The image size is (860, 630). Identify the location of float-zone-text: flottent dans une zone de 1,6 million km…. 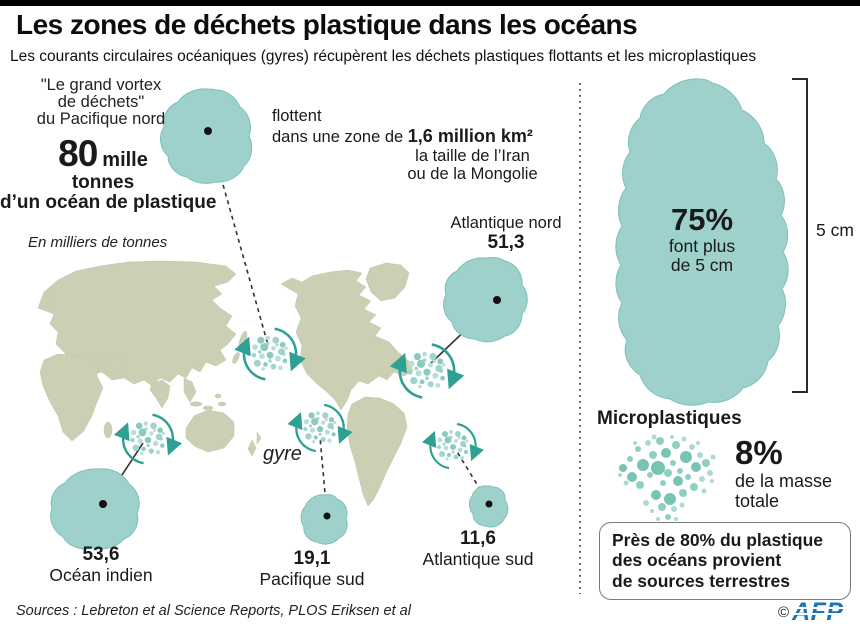
(402, 127).